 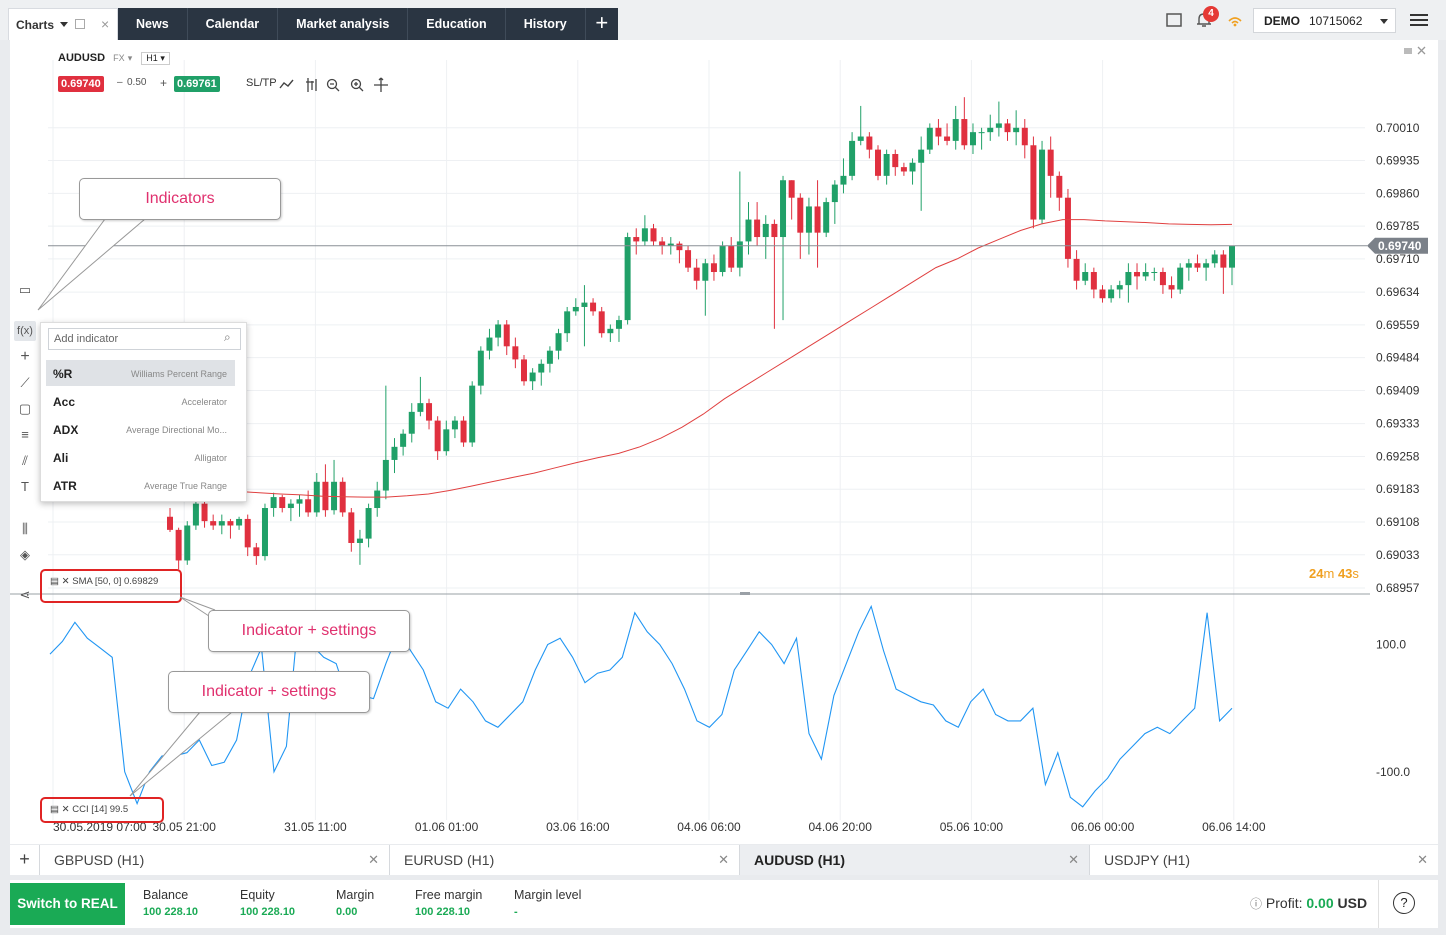 What do you see at coordinates (153, 24) in the screenshot?
I see `nav-news: News` at bounding box center [153, 24].